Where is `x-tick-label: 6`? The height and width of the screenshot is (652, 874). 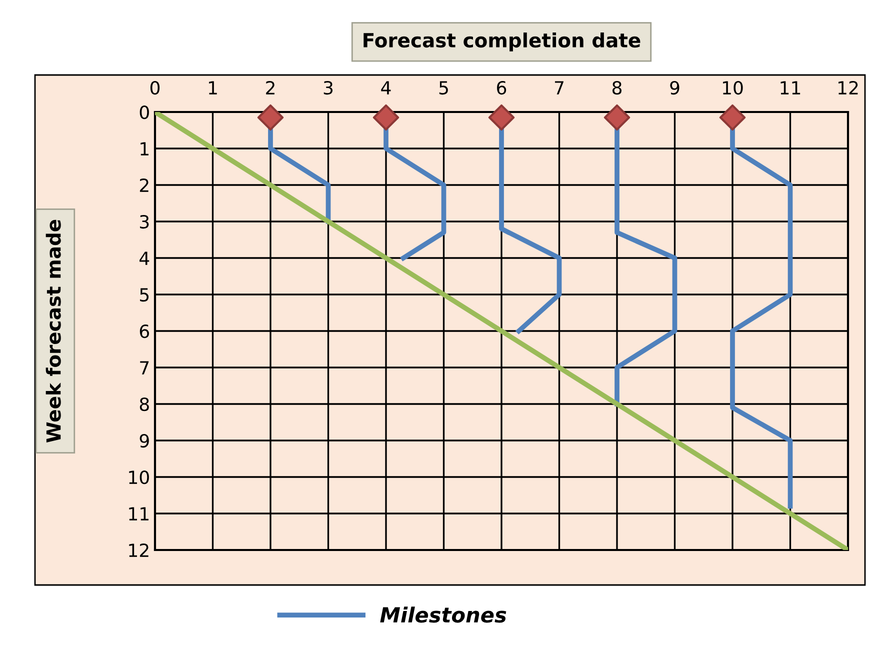
x-tick-label: 6 is located at coordinates (501, 87).